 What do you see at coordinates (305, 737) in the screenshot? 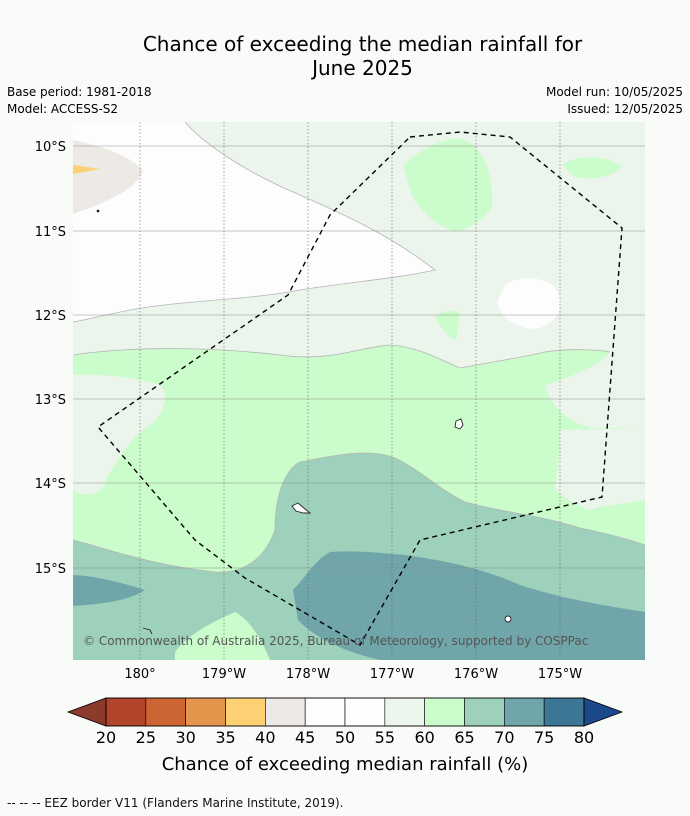
I see `colorbar-tick-label: 45` at bounding box center [305, 737].